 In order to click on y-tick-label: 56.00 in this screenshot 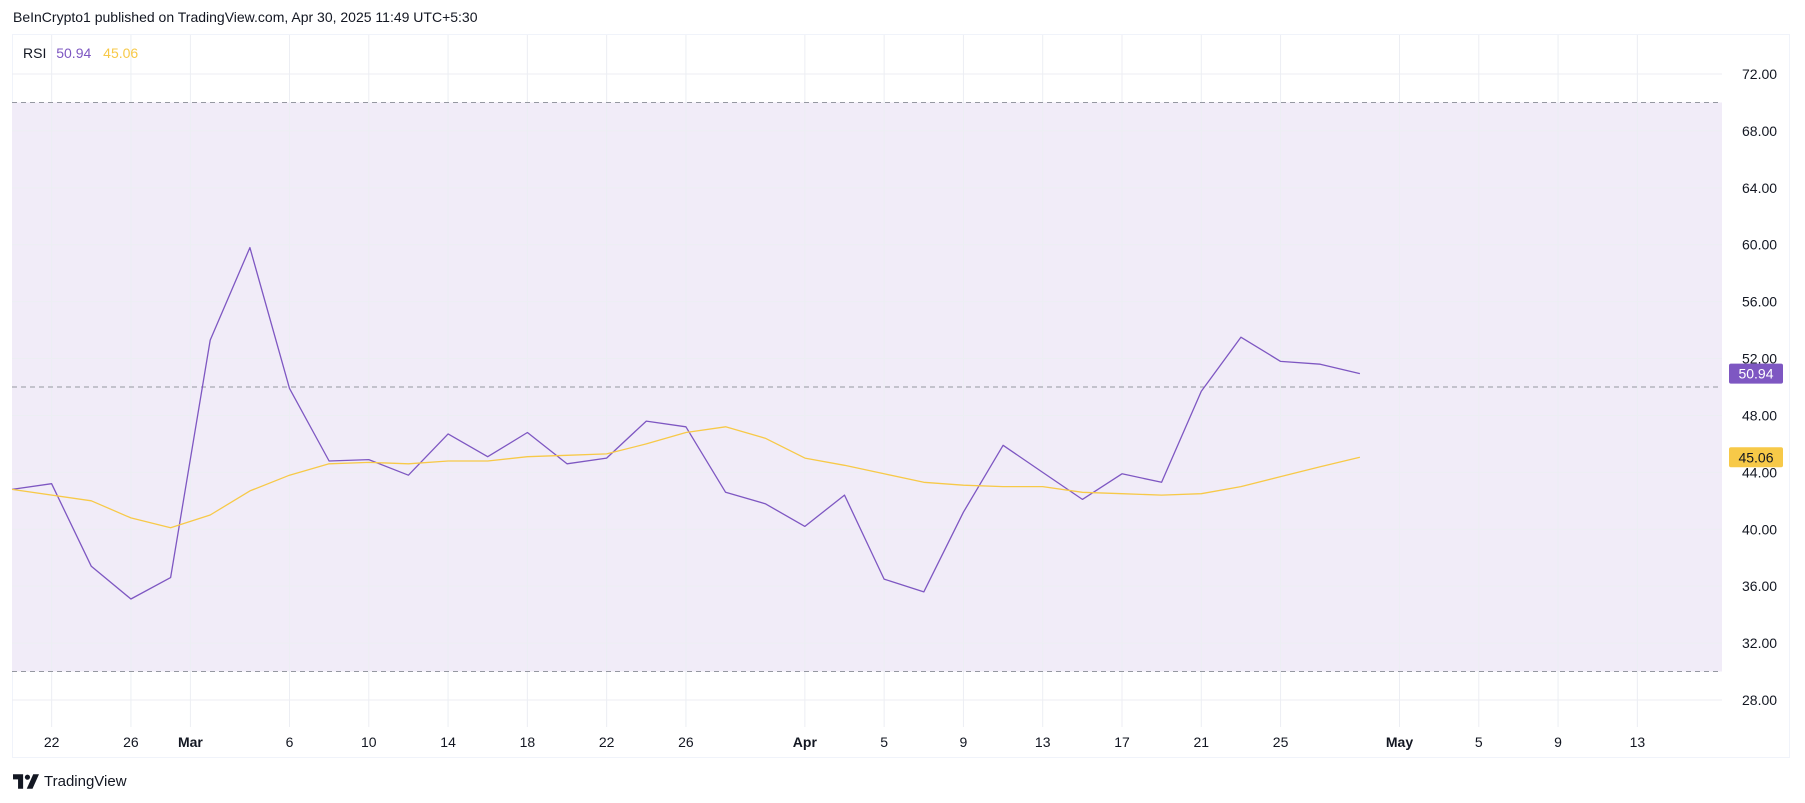, I will do `click(1759, 302)`.